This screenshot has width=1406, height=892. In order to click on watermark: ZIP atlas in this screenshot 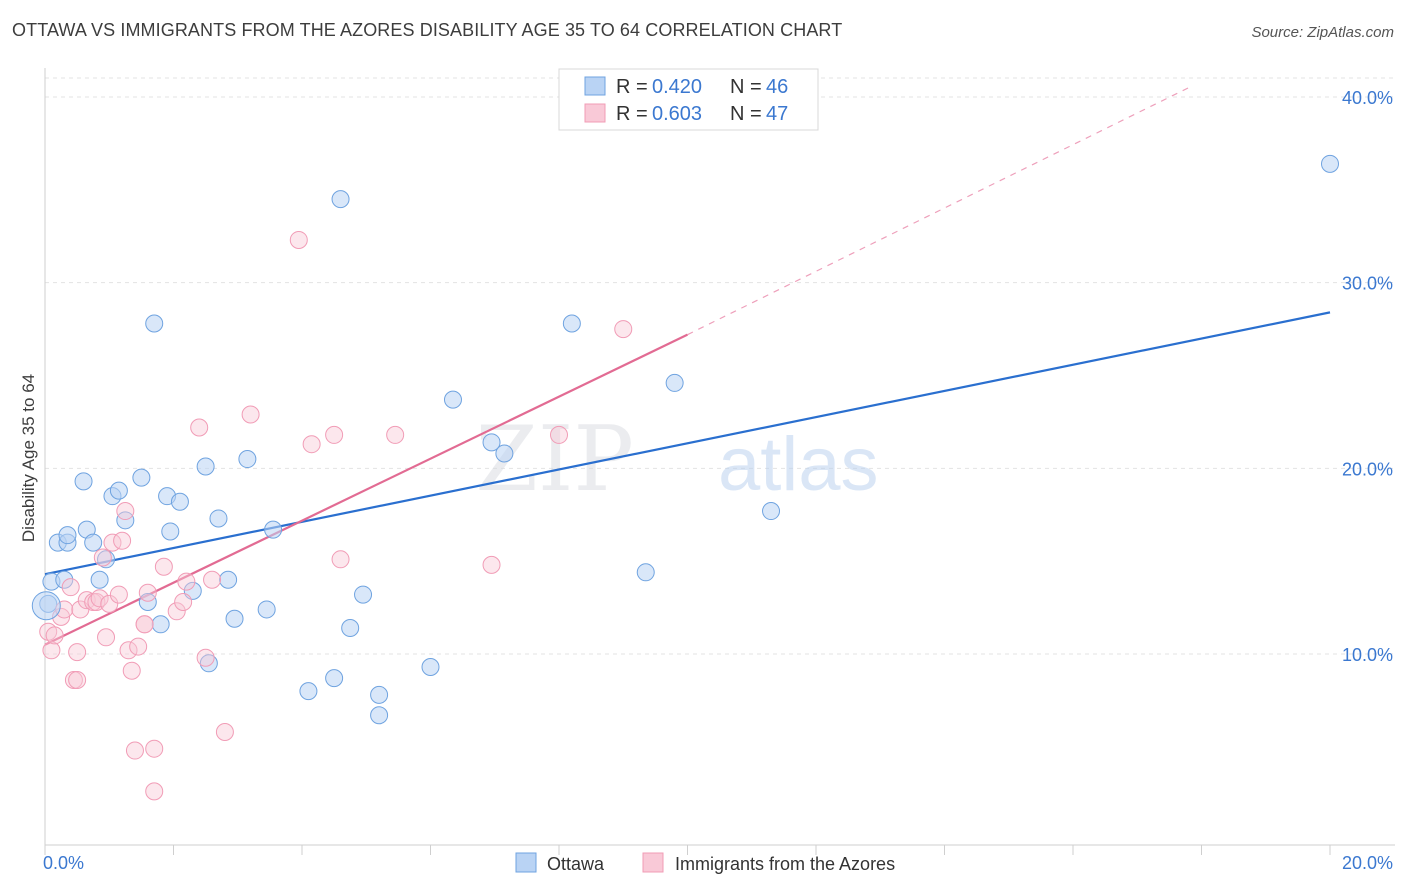, I will do `click(676, 459)`.